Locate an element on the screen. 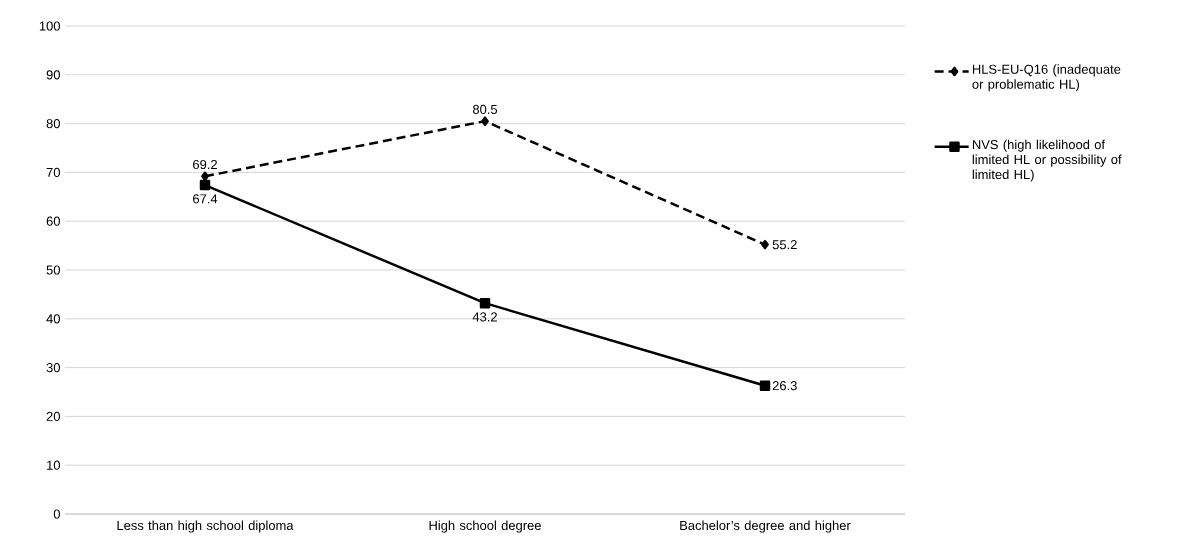 The image size is (1197, 548). y-tick-label: 90 is located at coordinates (53, 75).